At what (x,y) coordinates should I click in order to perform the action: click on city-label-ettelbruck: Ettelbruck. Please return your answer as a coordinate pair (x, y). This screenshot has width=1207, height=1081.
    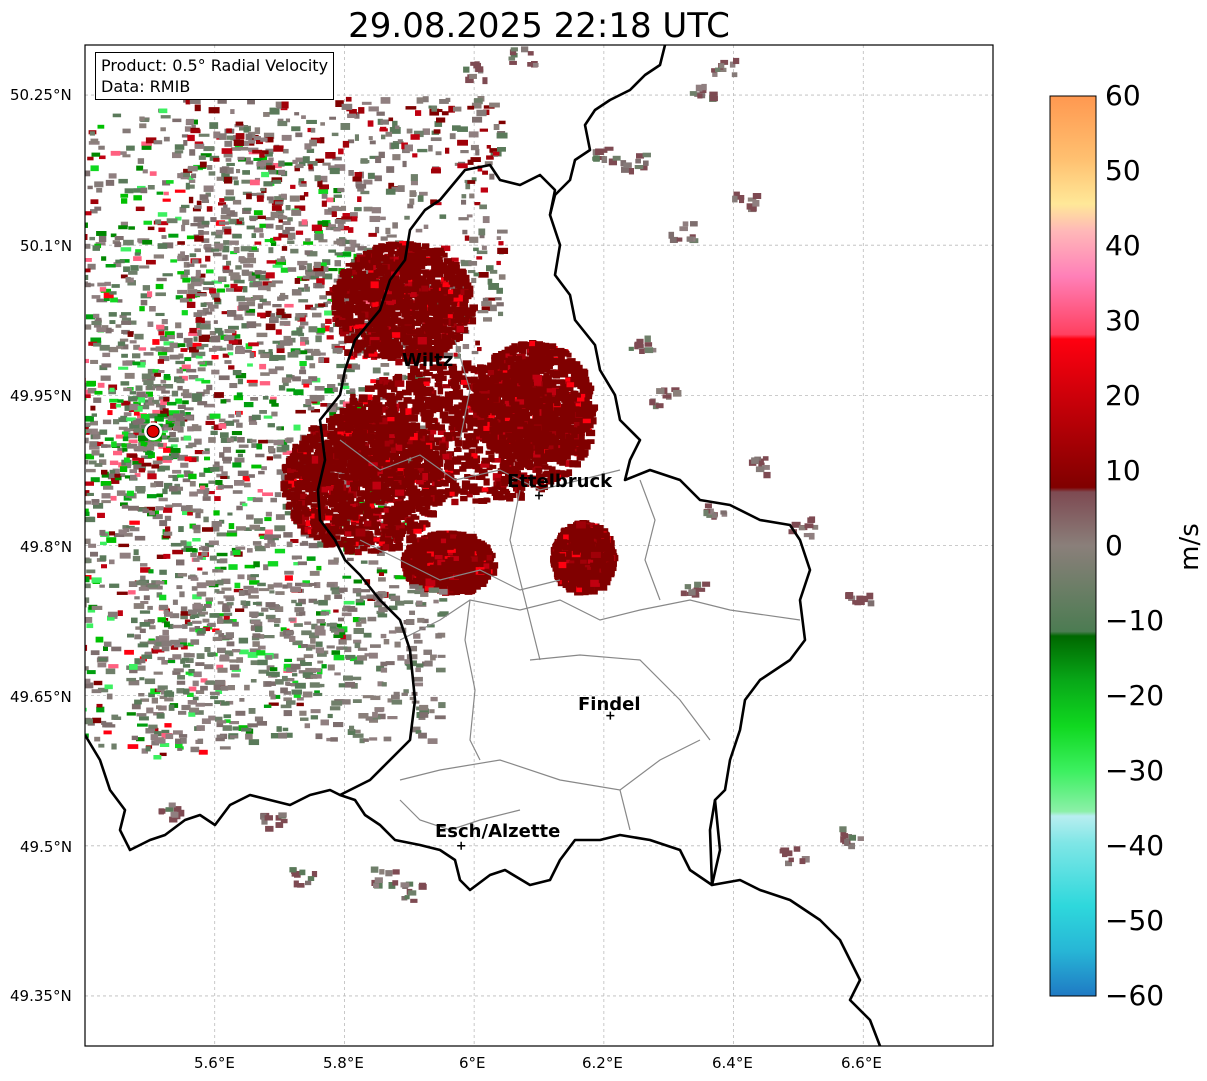
    Looking at the image, I should click on (560, 481).